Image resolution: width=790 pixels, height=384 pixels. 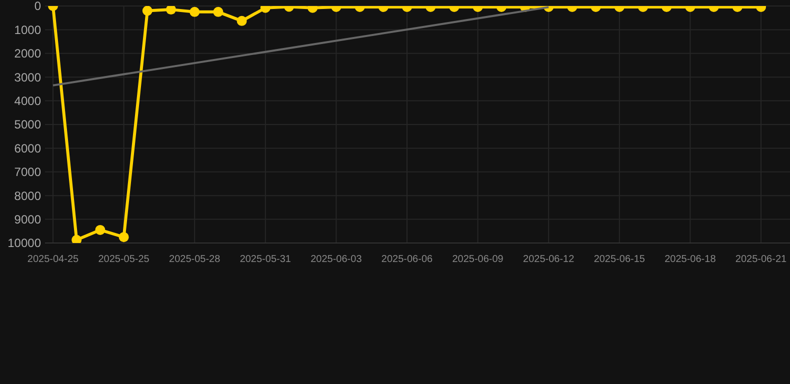 What do you see at coordinates (28, 195) in the screenshot?
I see `y-tick-label: 8000` at bounding box center [28, 195].